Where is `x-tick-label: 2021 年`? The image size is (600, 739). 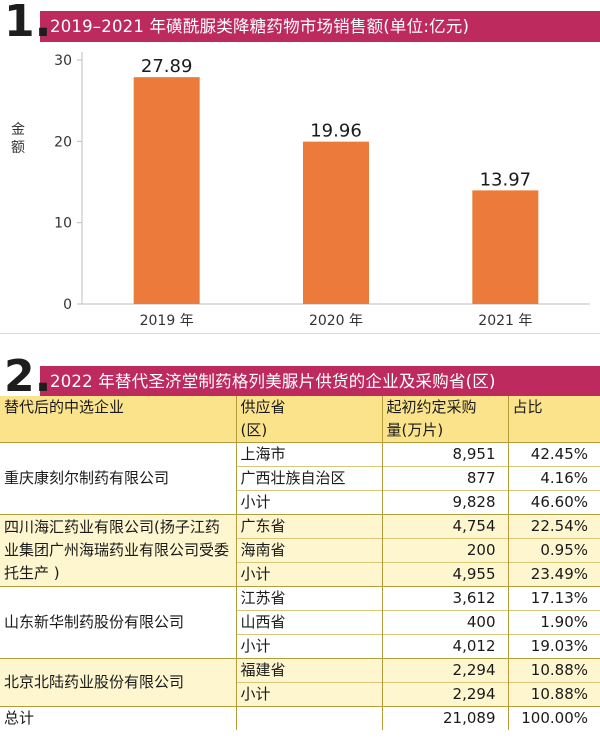
x-tick-label: 2021 年 is located at coordinates (505, 321).